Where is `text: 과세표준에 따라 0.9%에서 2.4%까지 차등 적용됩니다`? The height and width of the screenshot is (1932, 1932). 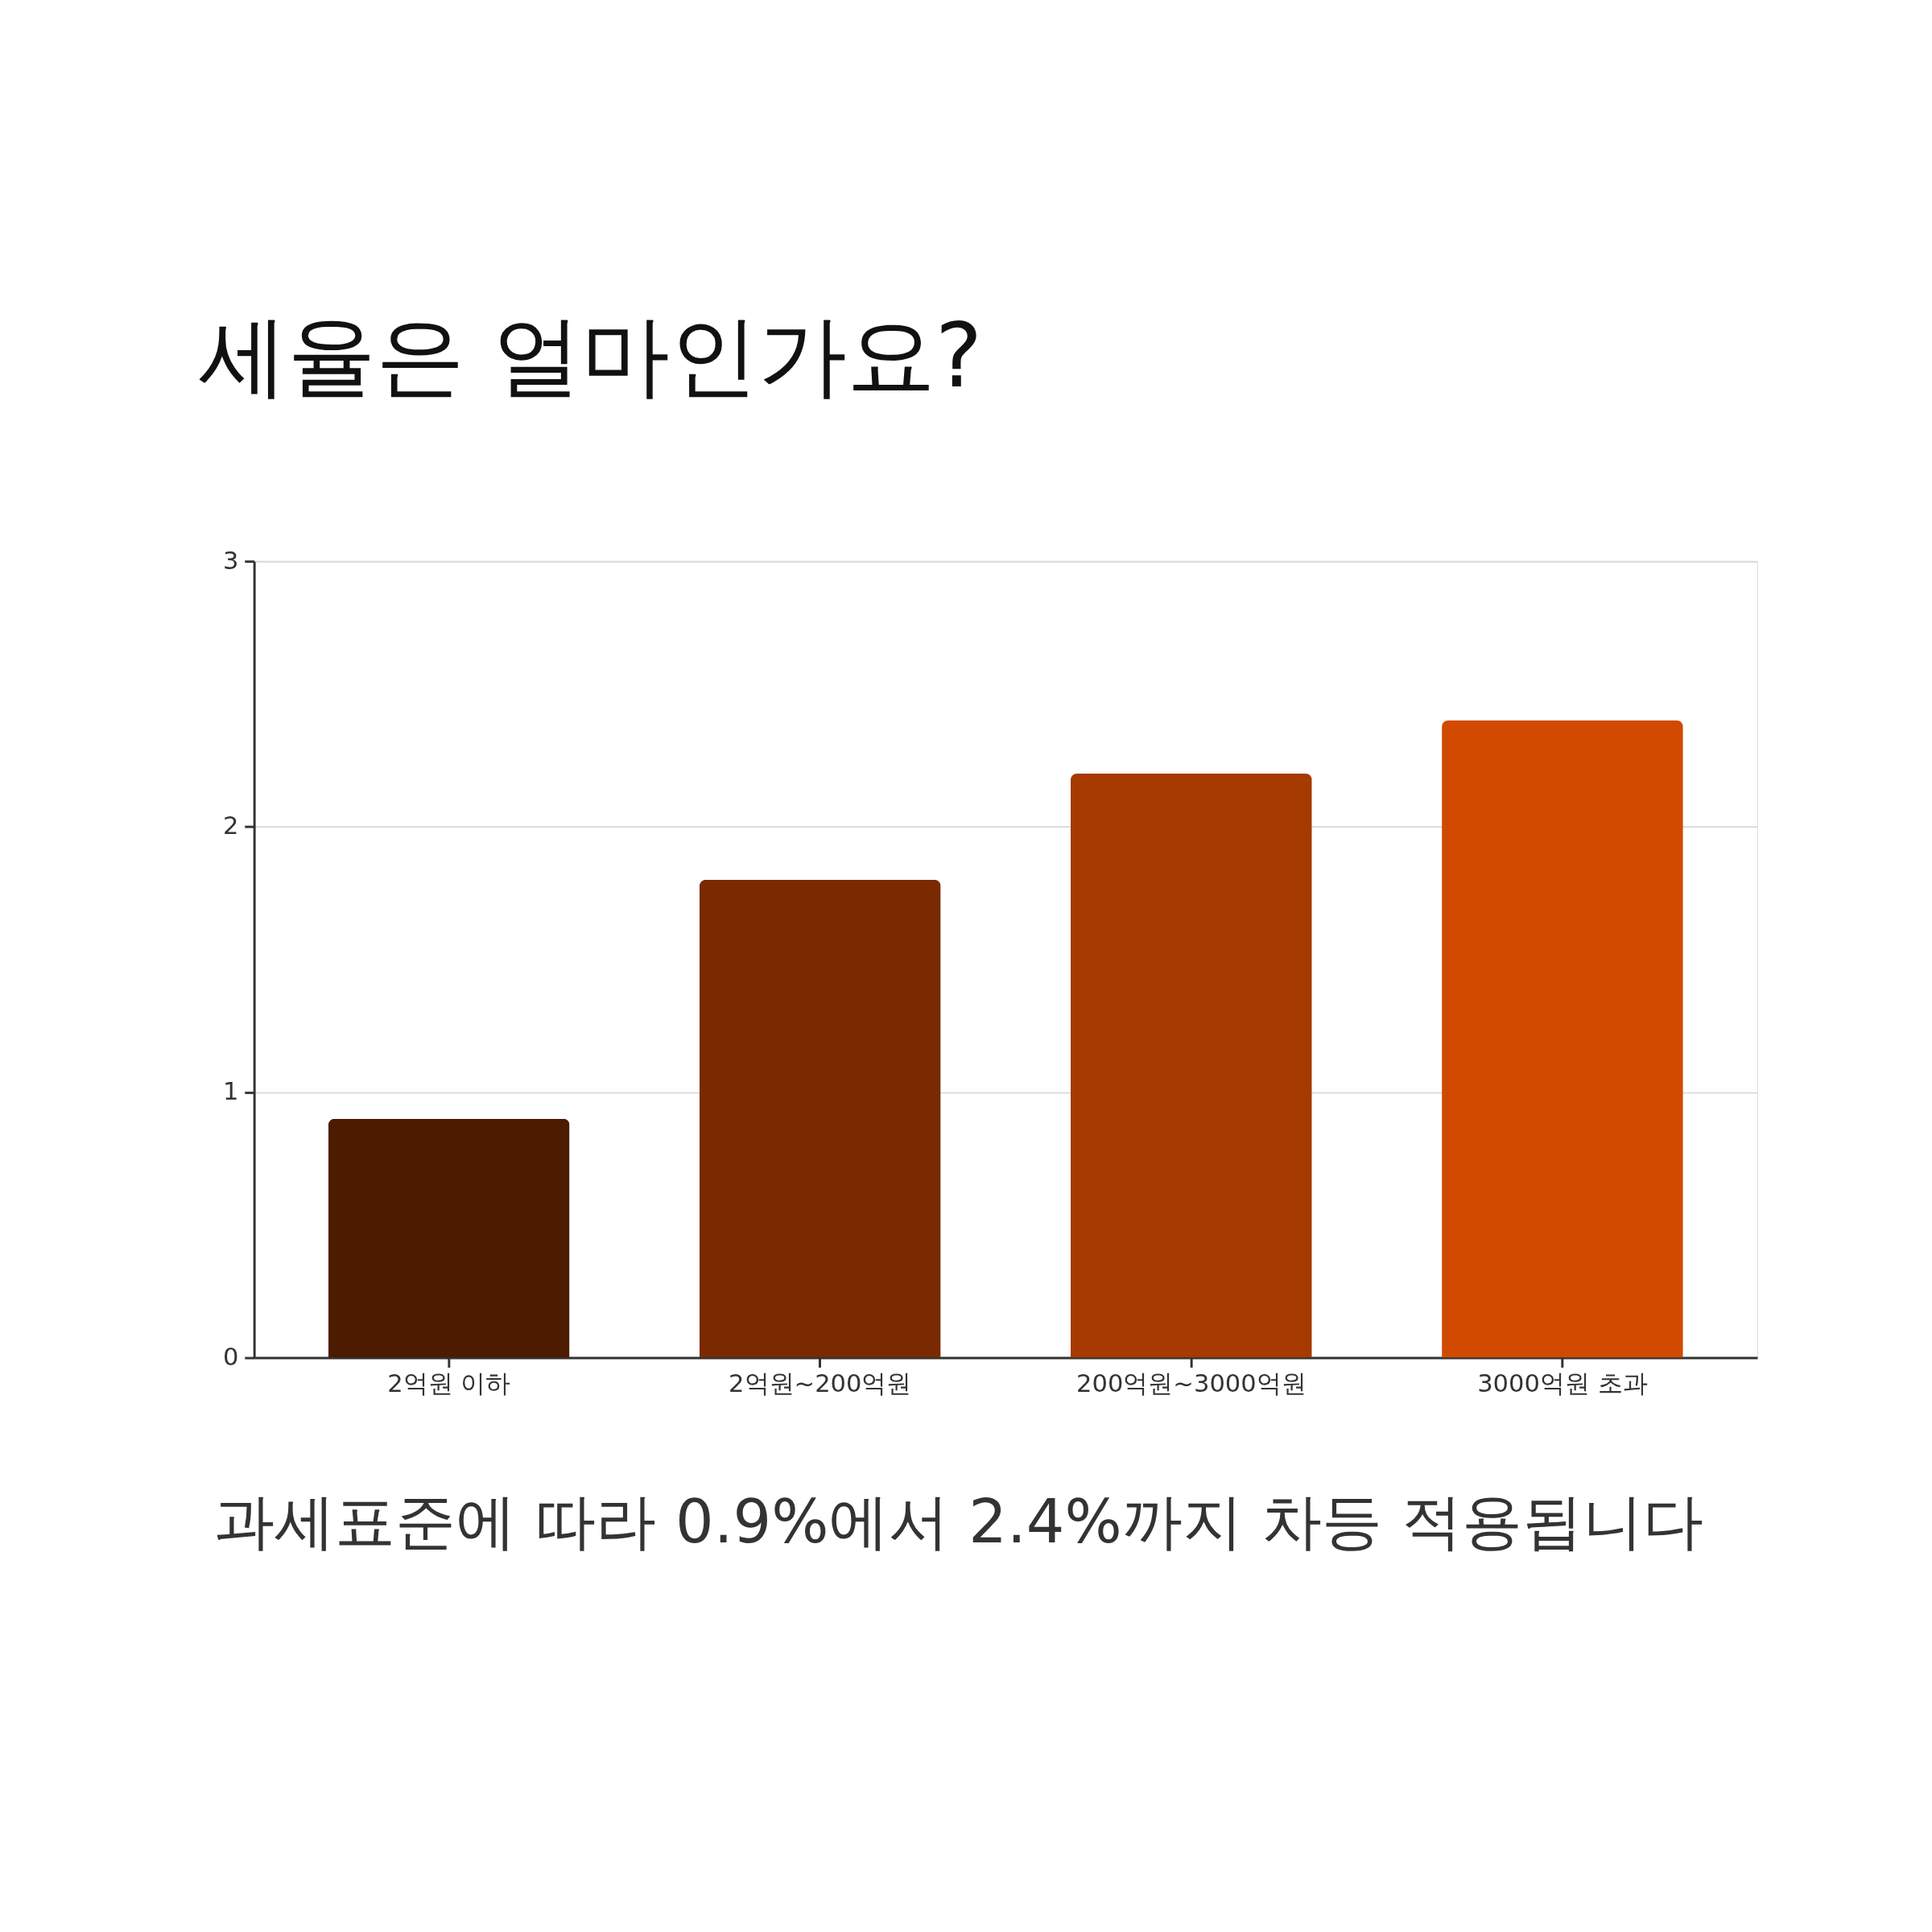 text: 과세표준에 따라 0.9%에서 2.4%까지 차등 적용됩니다 is located at coordinates (959, 1522).